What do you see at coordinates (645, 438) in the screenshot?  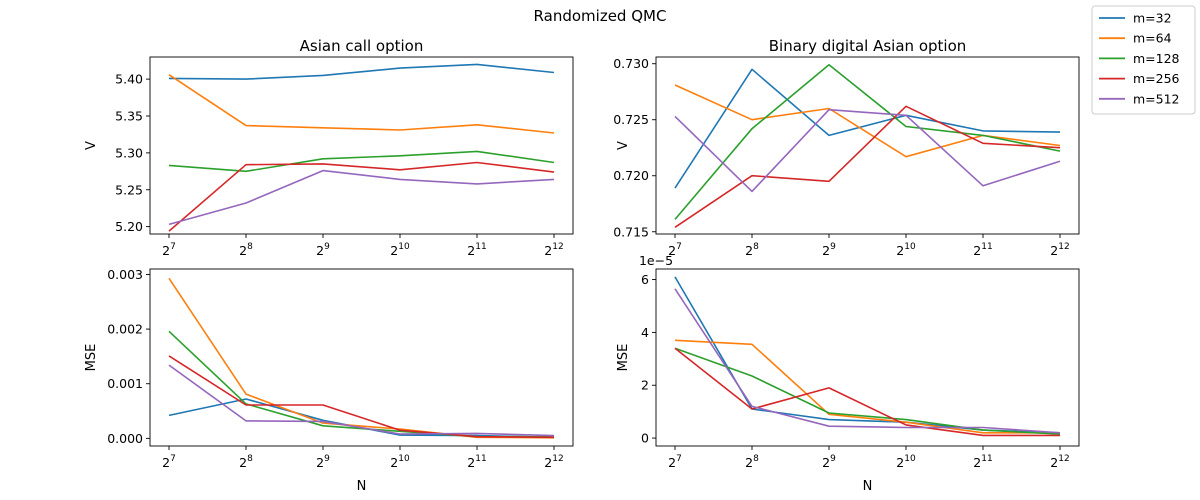 I see `y-tick-label: 0` at bounding box center [645, 438].